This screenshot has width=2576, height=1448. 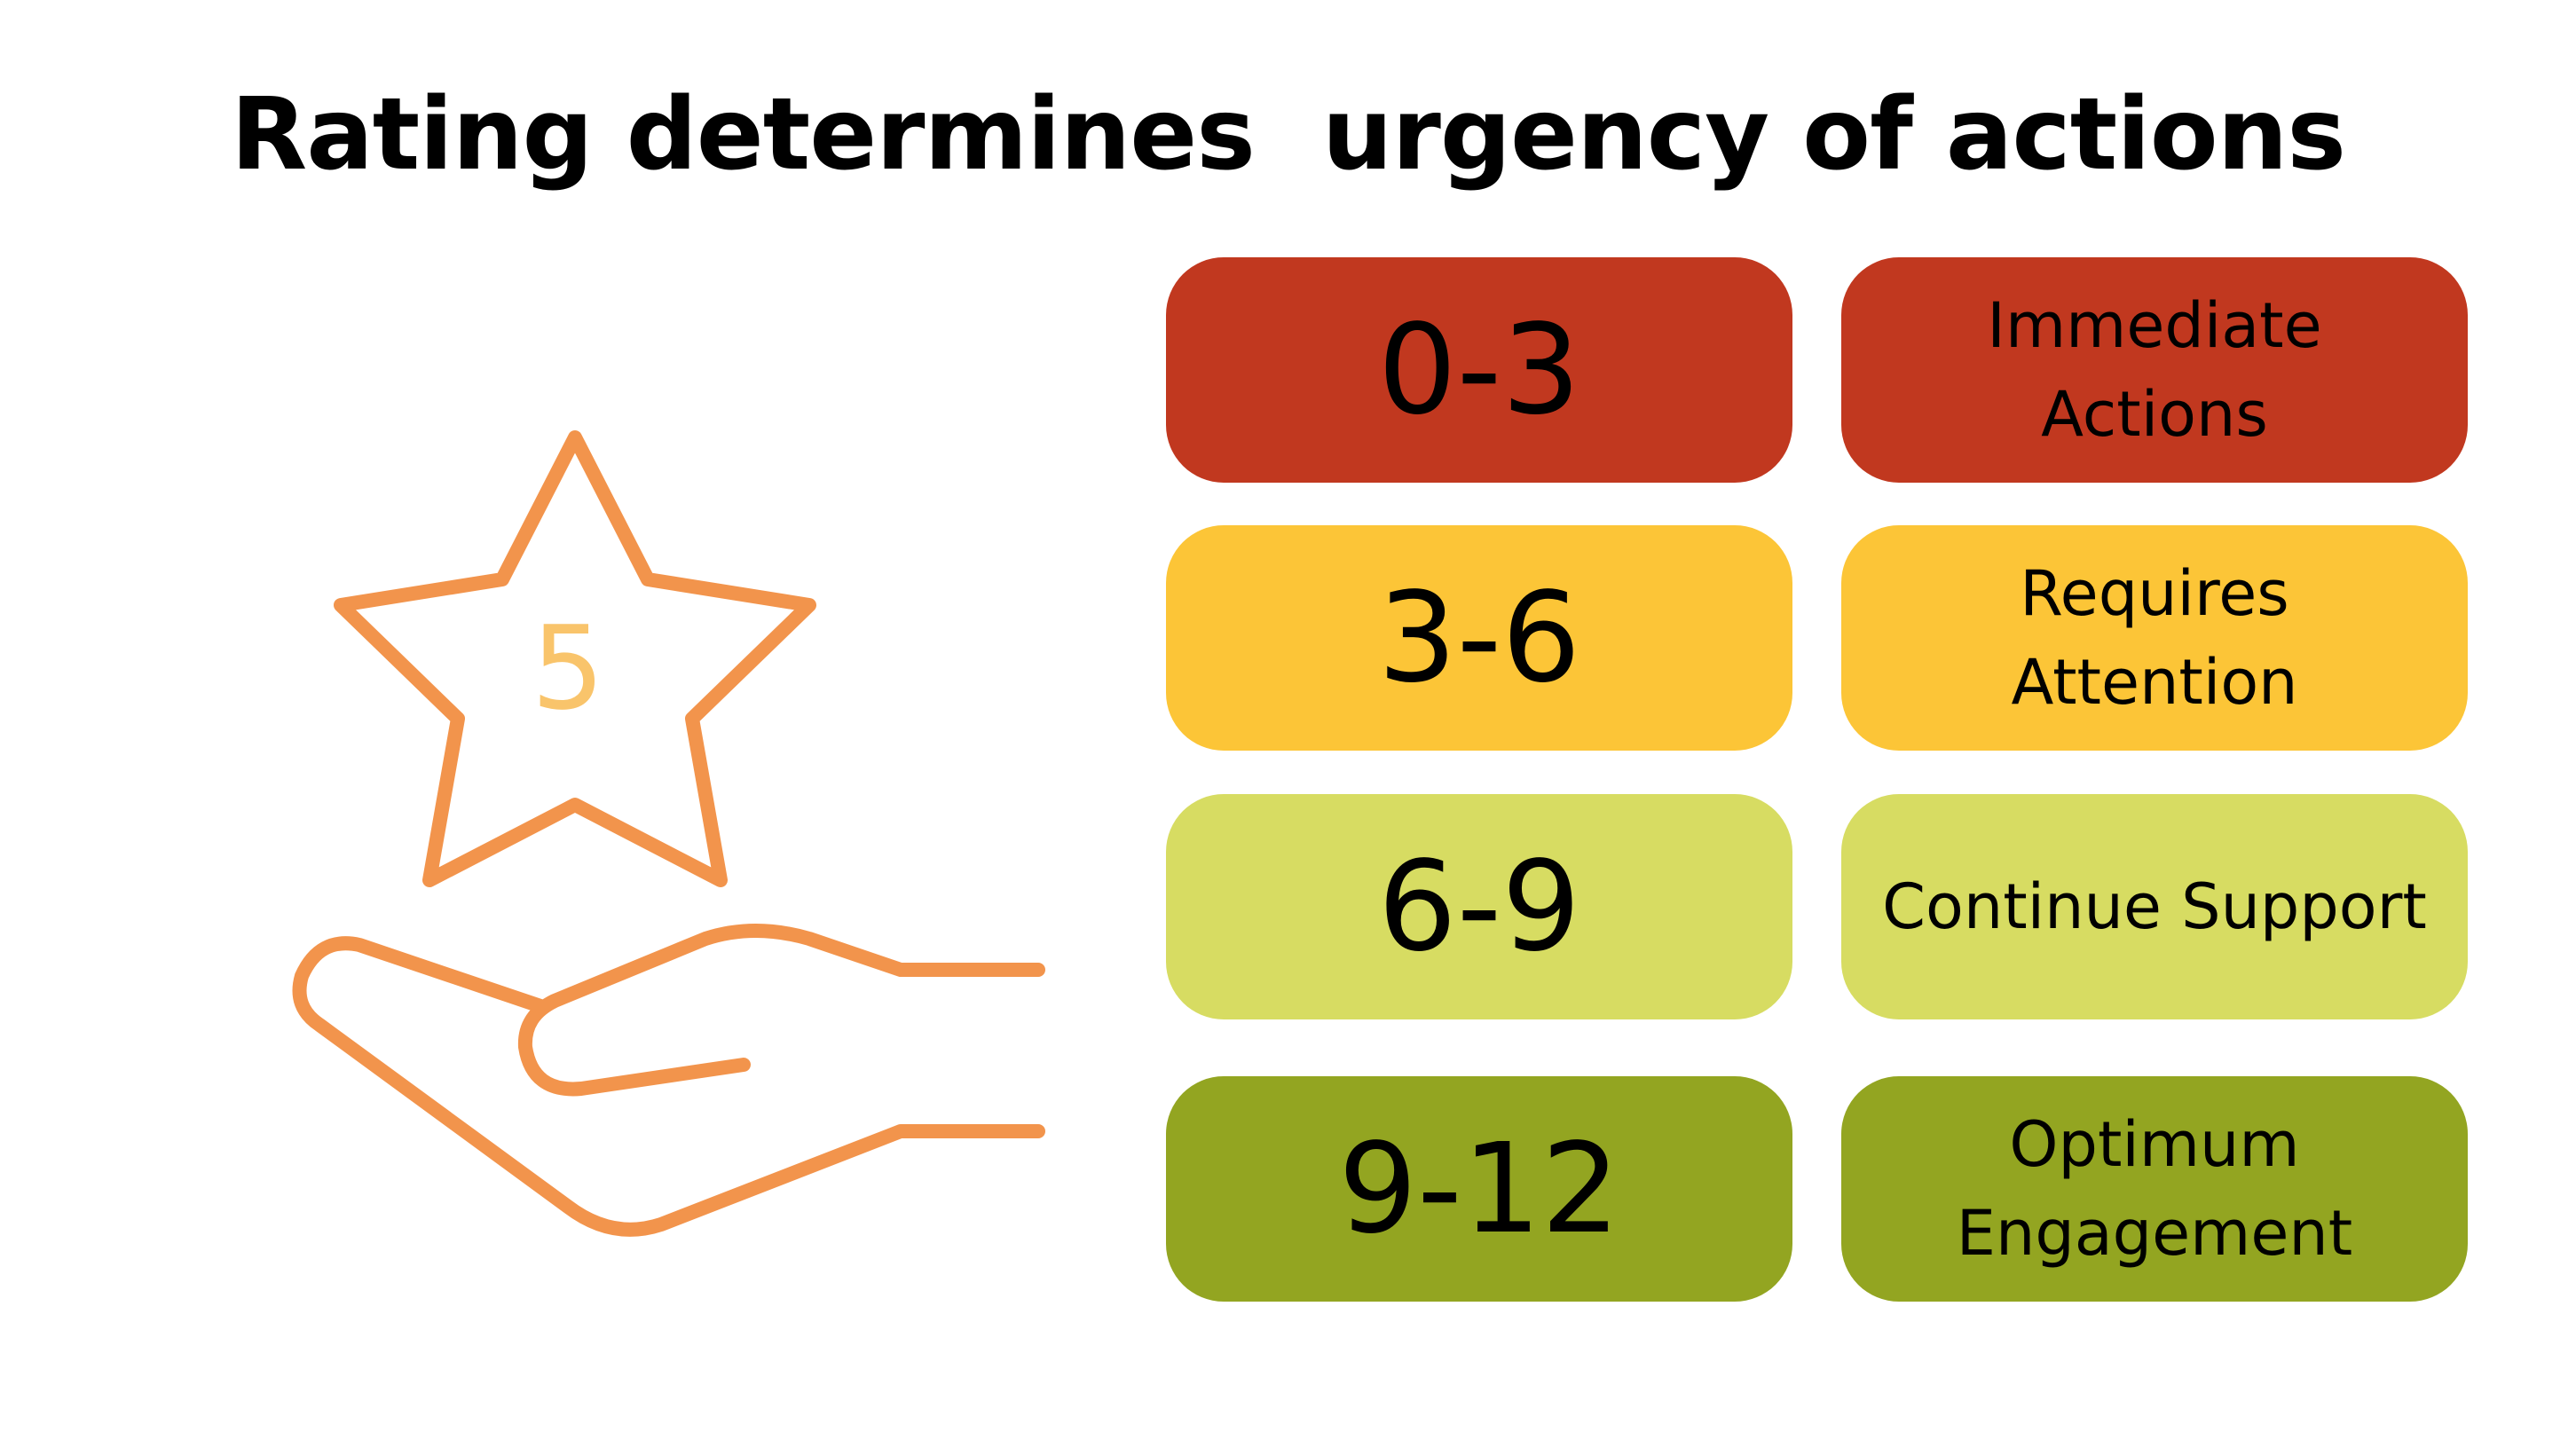 I want to click on range-pill-3-6: 3-6, so click(x=1479, y=638).